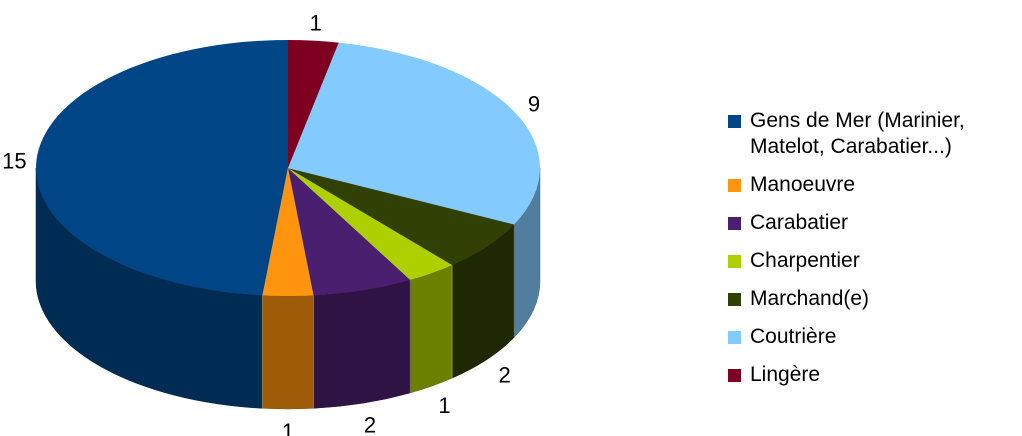 The height and width of the screenshot is (436, 1022). What do you see at coordinates (14, 161) in the screenshot?
I see `data-label-0: 15` at bounding box center [14, 161].